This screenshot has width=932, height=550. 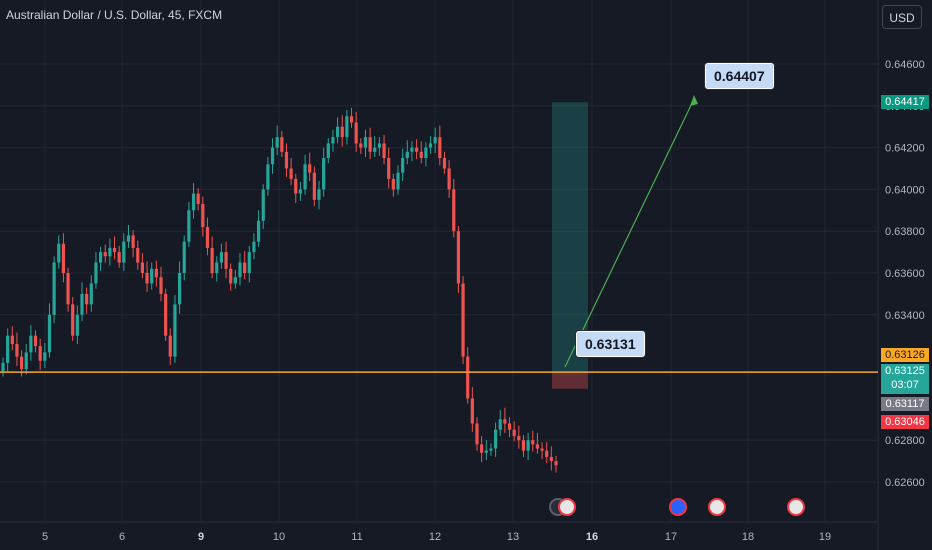 What do you see at coordinates (905, 441) in the screenshot?
I see `price-tick-label: 0.62800` at bounding box center [905, 441].